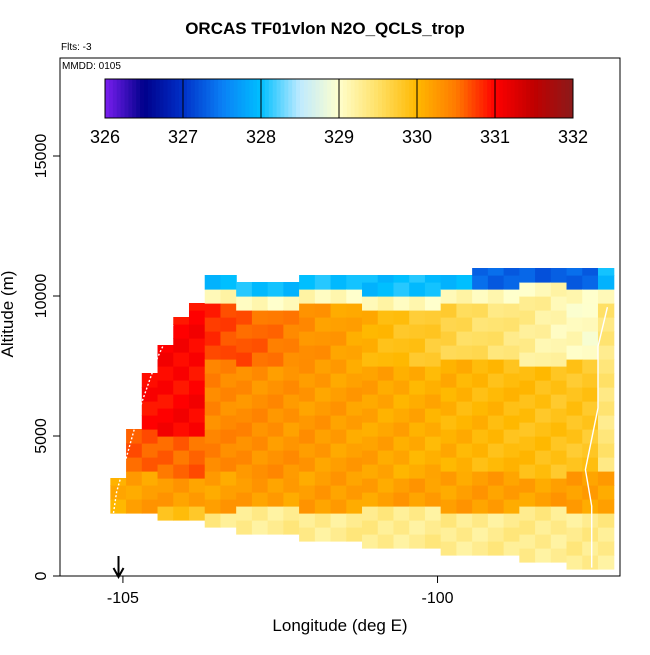 The image size is (650, 655). Describe the element at coordinates (41, 436) in the screenshot. I see `y-tick-label: 5000` at that location.